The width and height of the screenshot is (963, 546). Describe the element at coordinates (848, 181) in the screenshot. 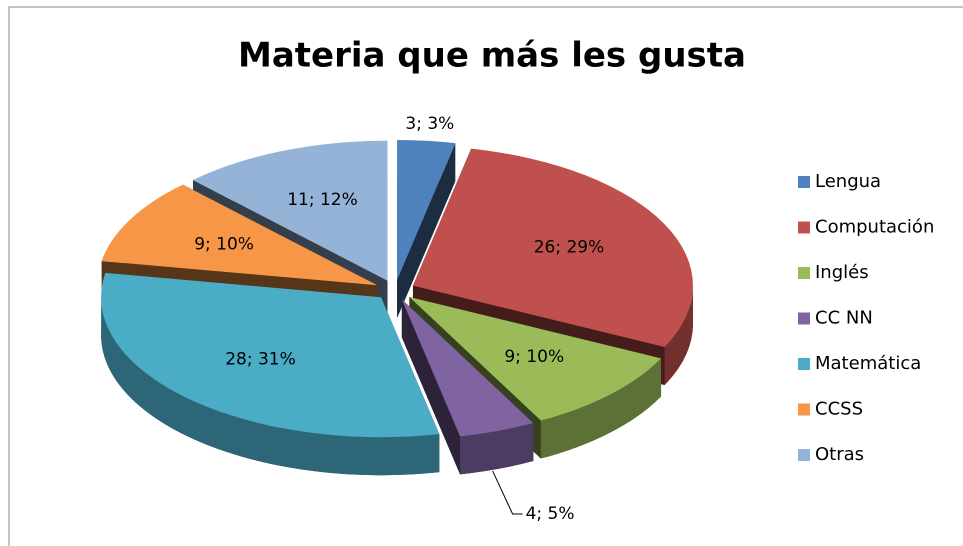

I see `legend-label: Lengua` at that location.